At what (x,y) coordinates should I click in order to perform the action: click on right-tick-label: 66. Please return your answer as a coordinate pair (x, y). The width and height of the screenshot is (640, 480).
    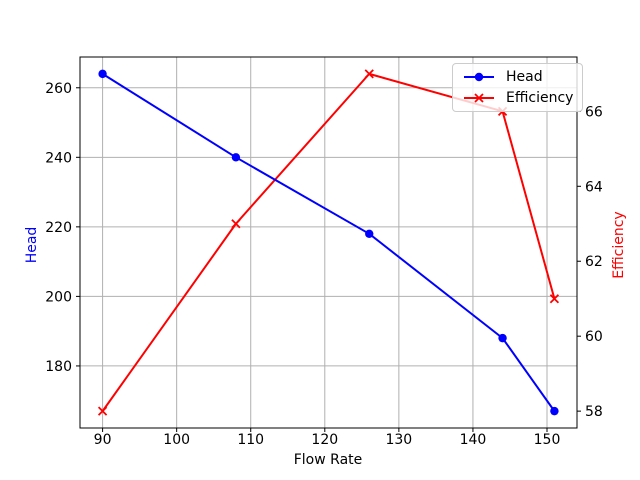
    Looking at the image, I should click on (594, 112).